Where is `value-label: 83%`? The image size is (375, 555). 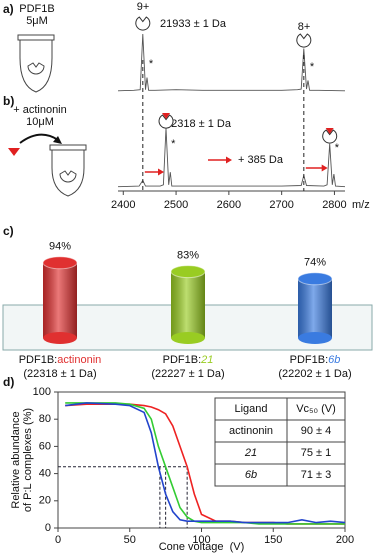 value-label: 83% is located at coordinates (188, 256).